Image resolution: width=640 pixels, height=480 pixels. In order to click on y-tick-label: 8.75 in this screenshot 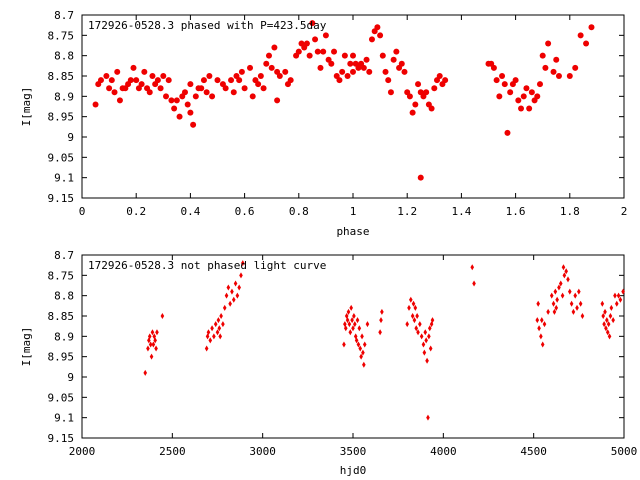, I will do `click(61, 35)`.